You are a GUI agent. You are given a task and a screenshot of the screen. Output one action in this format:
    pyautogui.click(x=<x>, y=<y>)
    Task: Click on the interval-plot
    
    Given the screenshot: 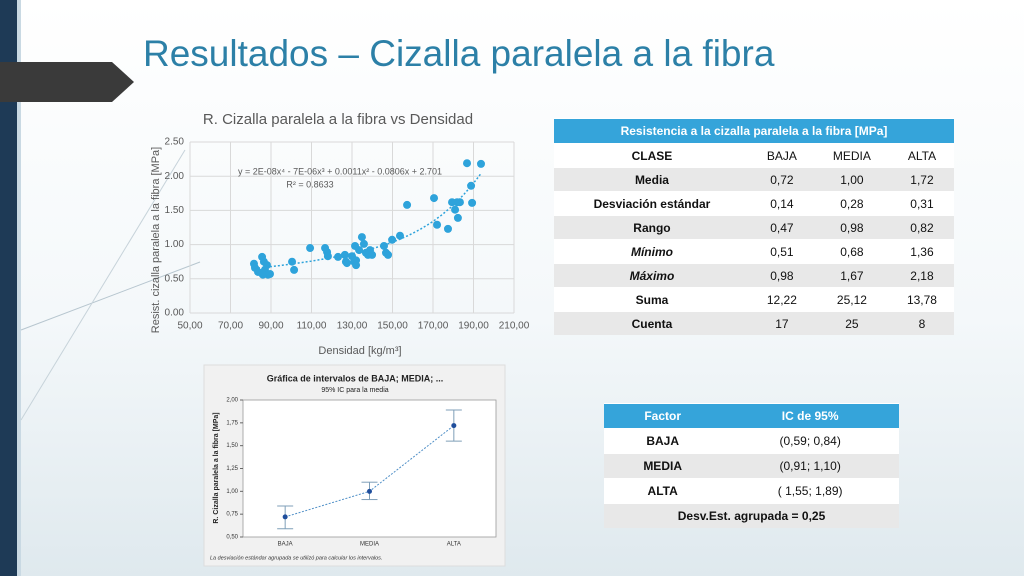 What is the action you would take?
    pyautogui.click(x=369, y=468)
    